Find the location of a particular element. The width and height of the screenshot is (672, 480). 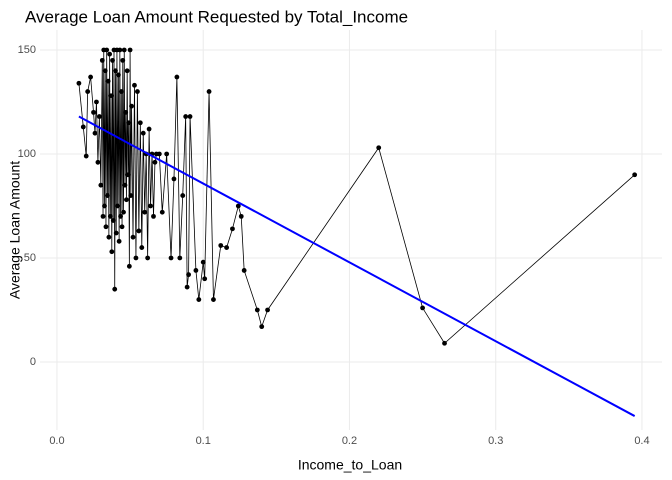

x-tick-label: 0.1 is located at coordinates (203, 441).